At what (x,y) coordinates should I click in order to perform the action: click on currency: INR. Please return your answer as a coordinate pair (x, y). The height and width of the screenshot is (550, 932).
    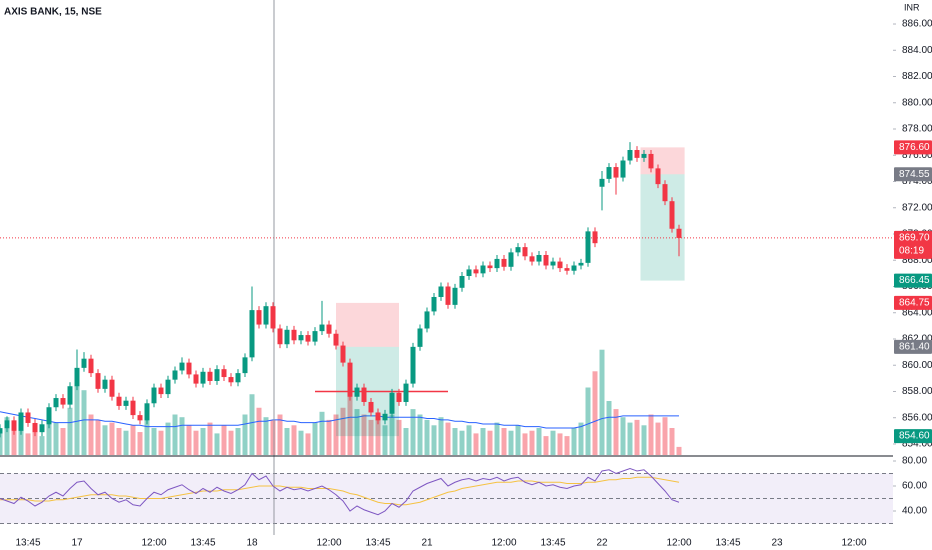
    Looking at the image, I should click on (912, 7).